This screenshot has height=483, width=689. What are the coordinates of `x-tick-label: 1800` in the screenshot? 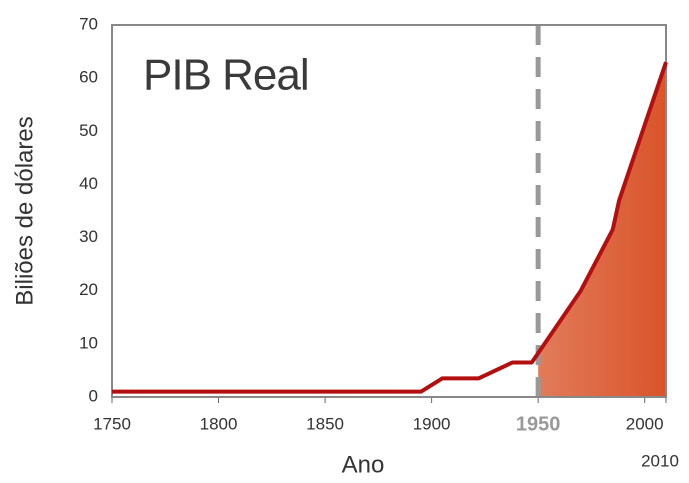 It's located at (219, 423).